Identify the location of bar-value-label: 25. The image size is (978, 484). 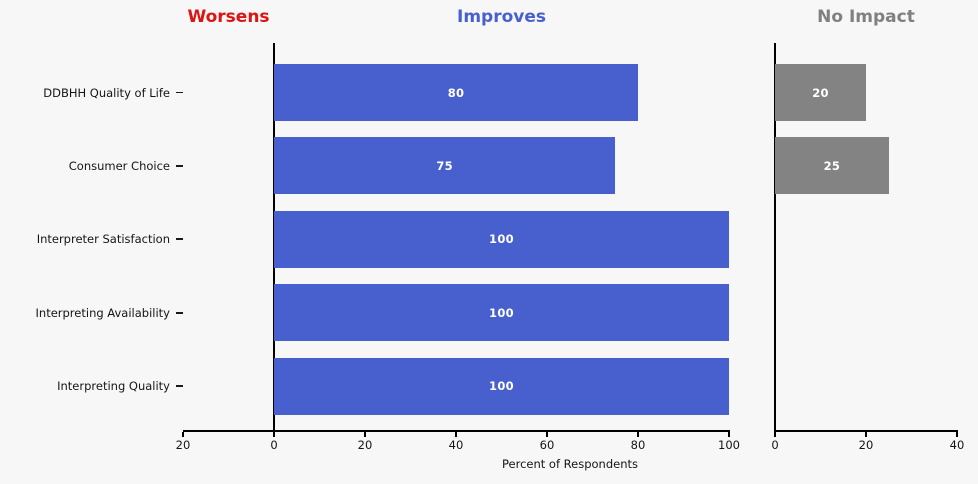
(832, 165).